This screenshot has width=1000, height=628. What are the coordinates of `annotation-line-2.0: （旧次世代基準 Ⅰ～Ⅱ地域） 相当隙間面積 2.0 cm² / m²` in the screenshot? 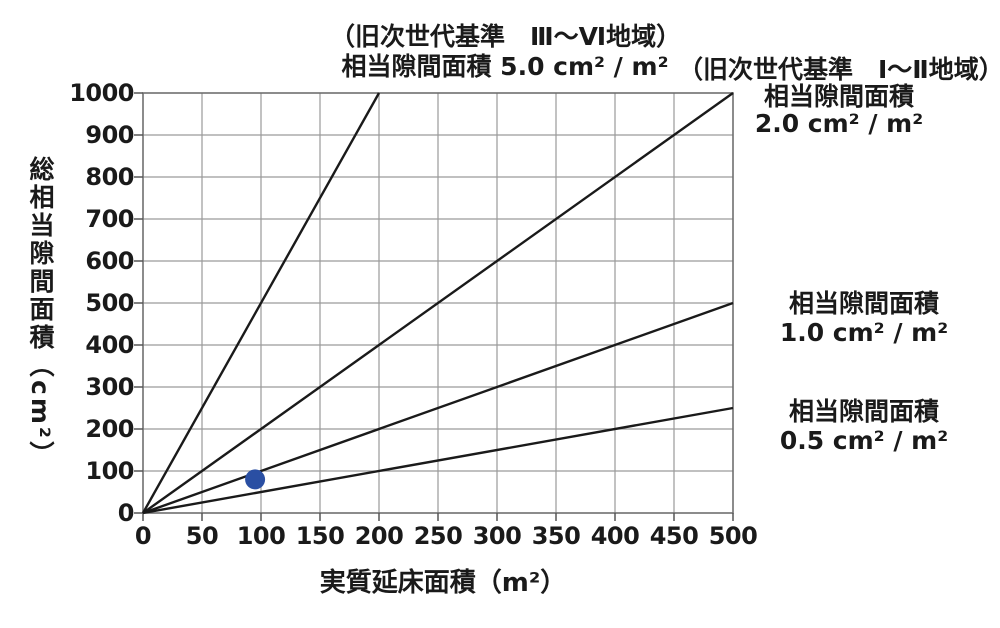 It's located at (839, 96).